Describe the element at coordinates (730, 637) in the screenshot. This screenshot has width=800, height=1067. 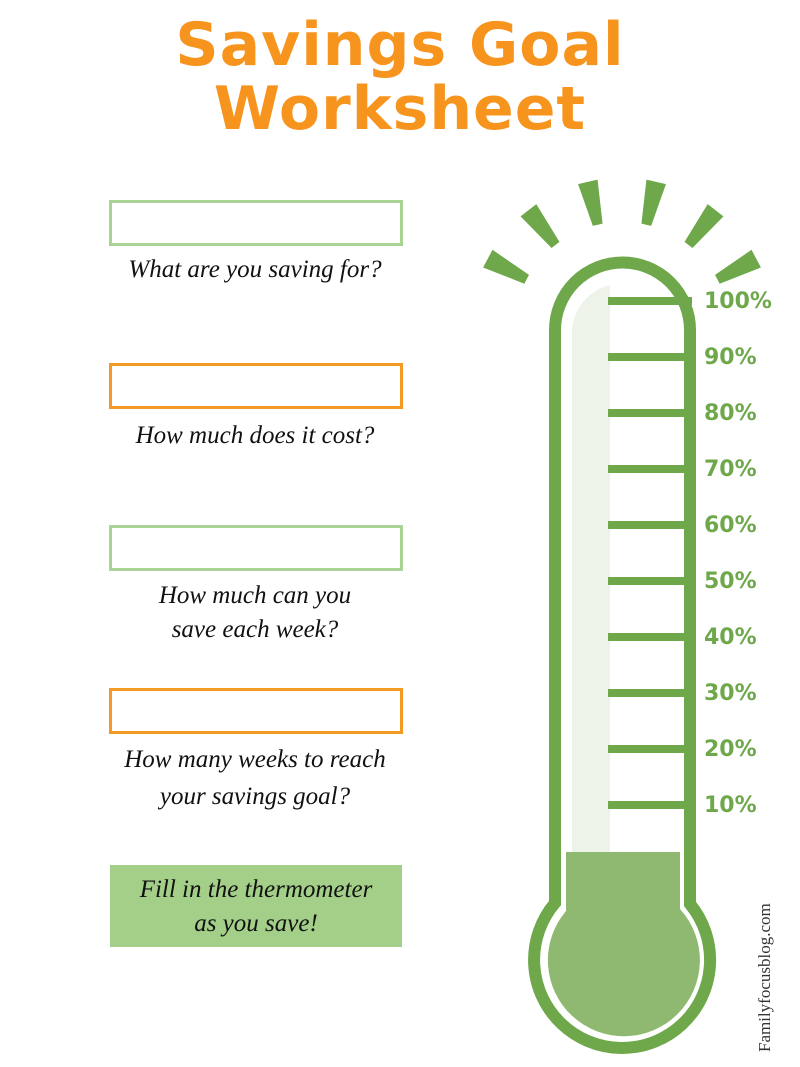
I see `tick-label: 40%` at that location.